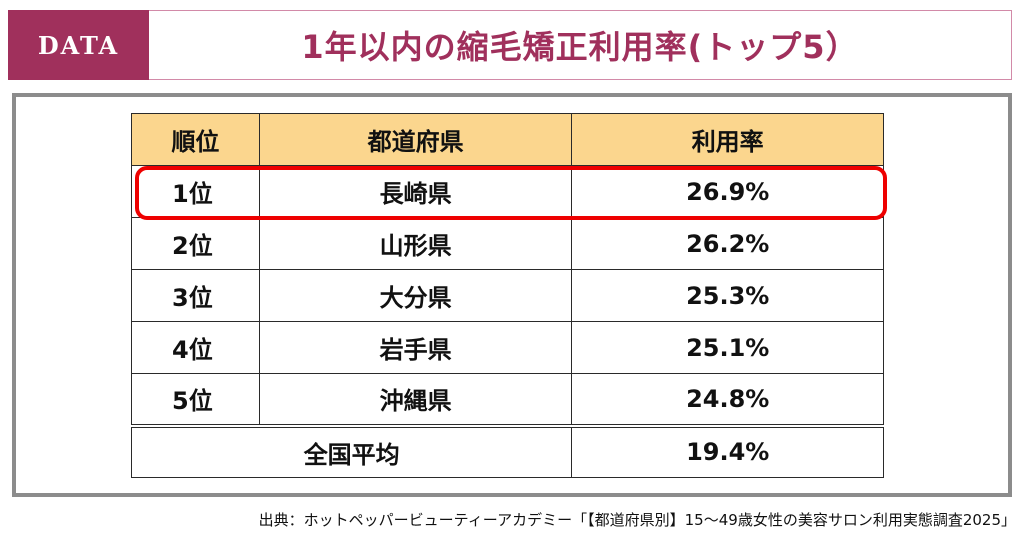 Image resolution: width=1024 pixels, height=538 pixels. I want to click on table-header-row: 順位 都道府県 利用率, so click(507, 139).